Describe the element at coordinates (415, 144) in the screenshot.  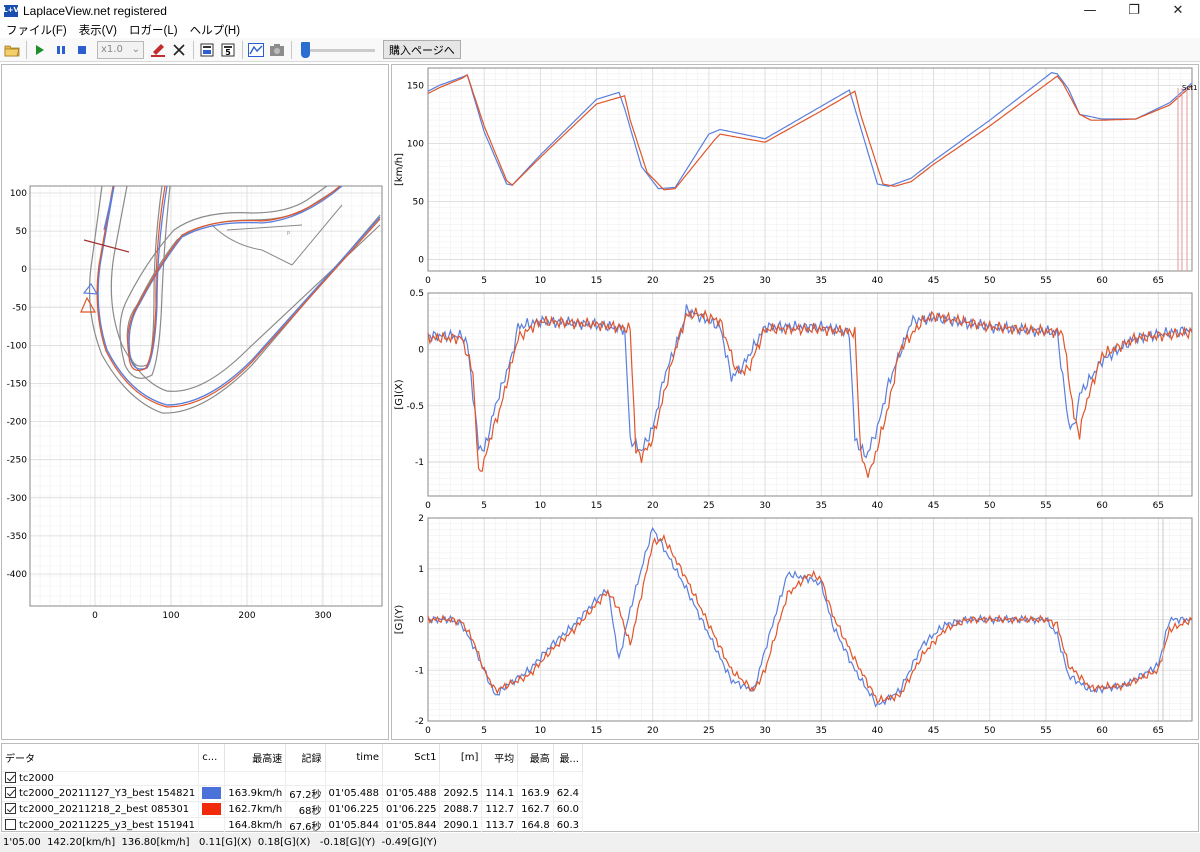
I see `y-tick-label: 100` at that location.